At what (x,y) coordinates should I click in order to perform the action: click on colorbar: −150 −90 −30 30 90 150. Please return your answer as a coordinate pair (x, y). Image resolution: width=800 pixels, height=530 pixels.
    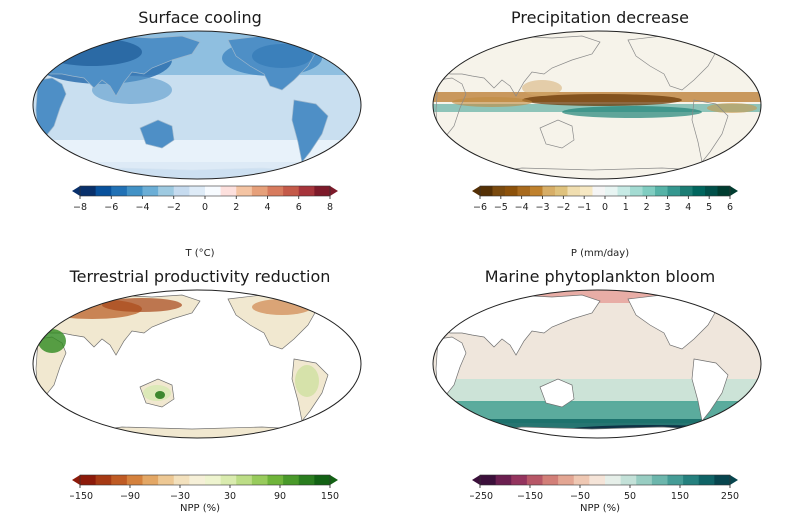
    Looking at the image, I should click on (204, 488).